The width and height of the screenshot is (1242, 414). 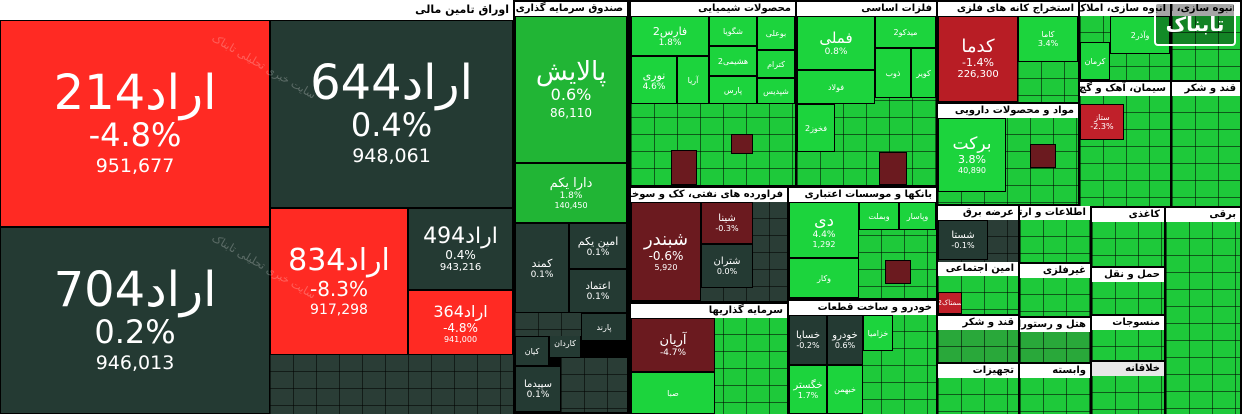 I want to click on tile-kian: کیان, so click(x=532, y=351).